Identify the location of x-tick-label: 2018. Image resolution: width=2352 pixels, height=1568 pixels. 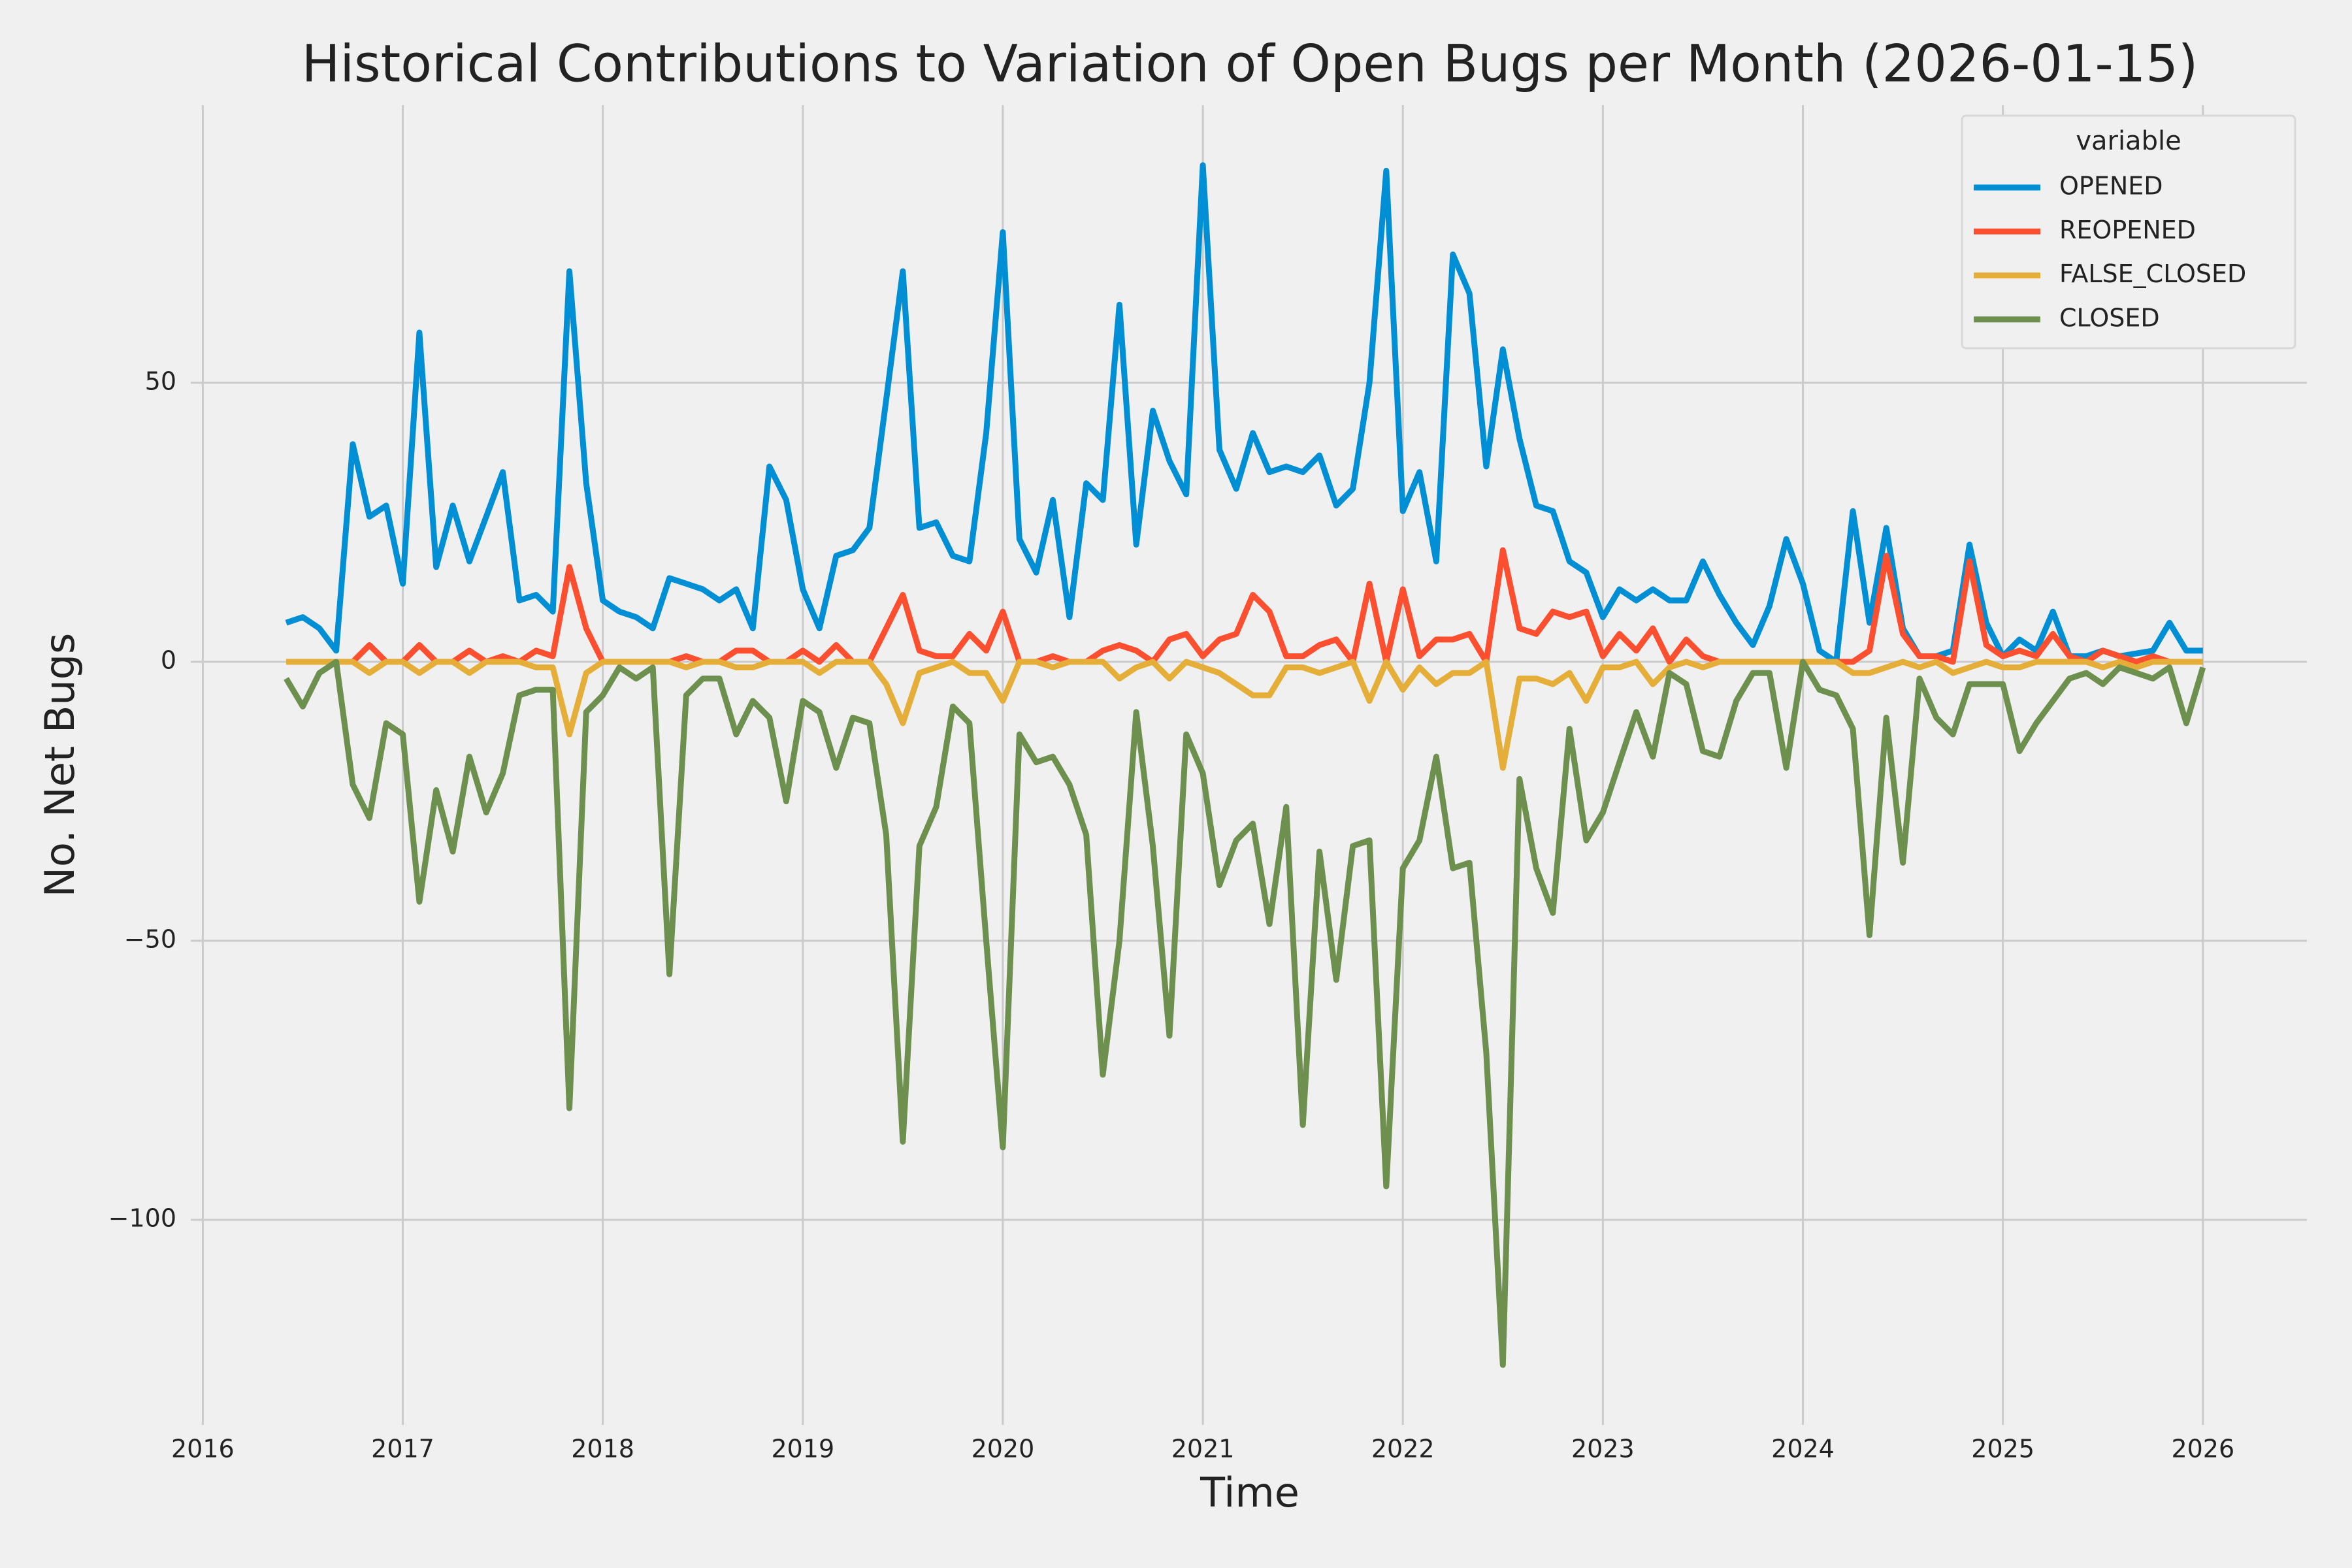
(602, 1449).